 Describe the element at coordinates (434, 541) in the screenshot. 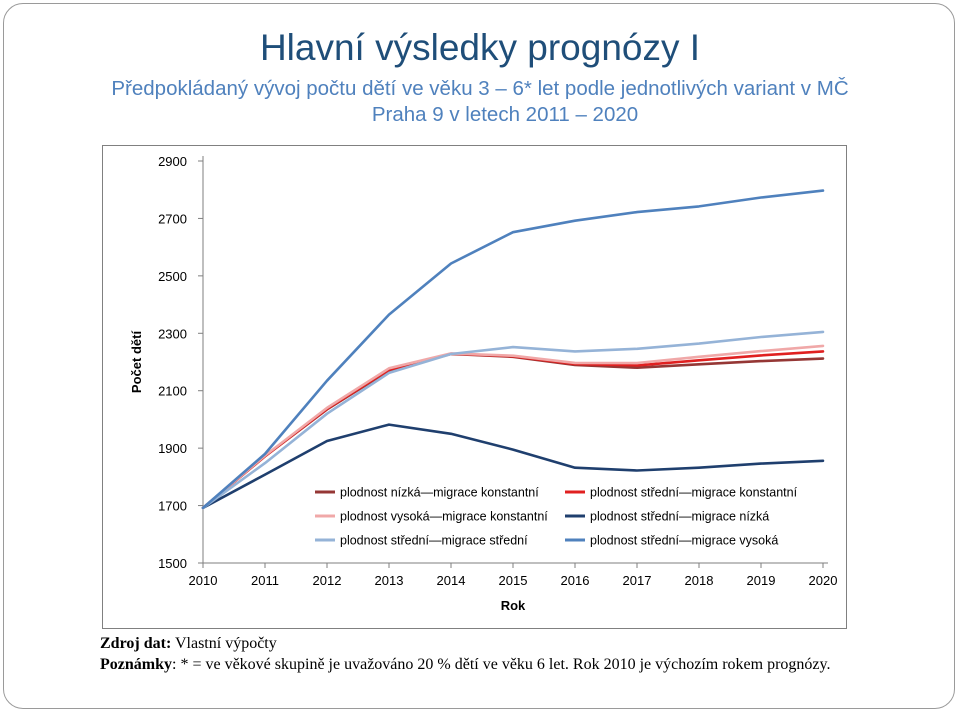

I see `legend-label: plodnost střední—migrace střední` at that location.